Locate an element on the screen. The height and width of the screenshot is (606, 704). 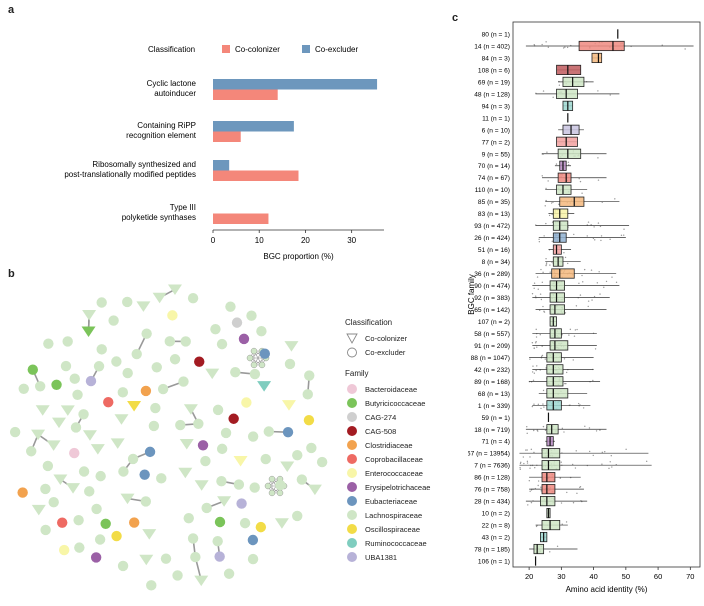
bar-co-excluder is located at coordinates (221, 165).